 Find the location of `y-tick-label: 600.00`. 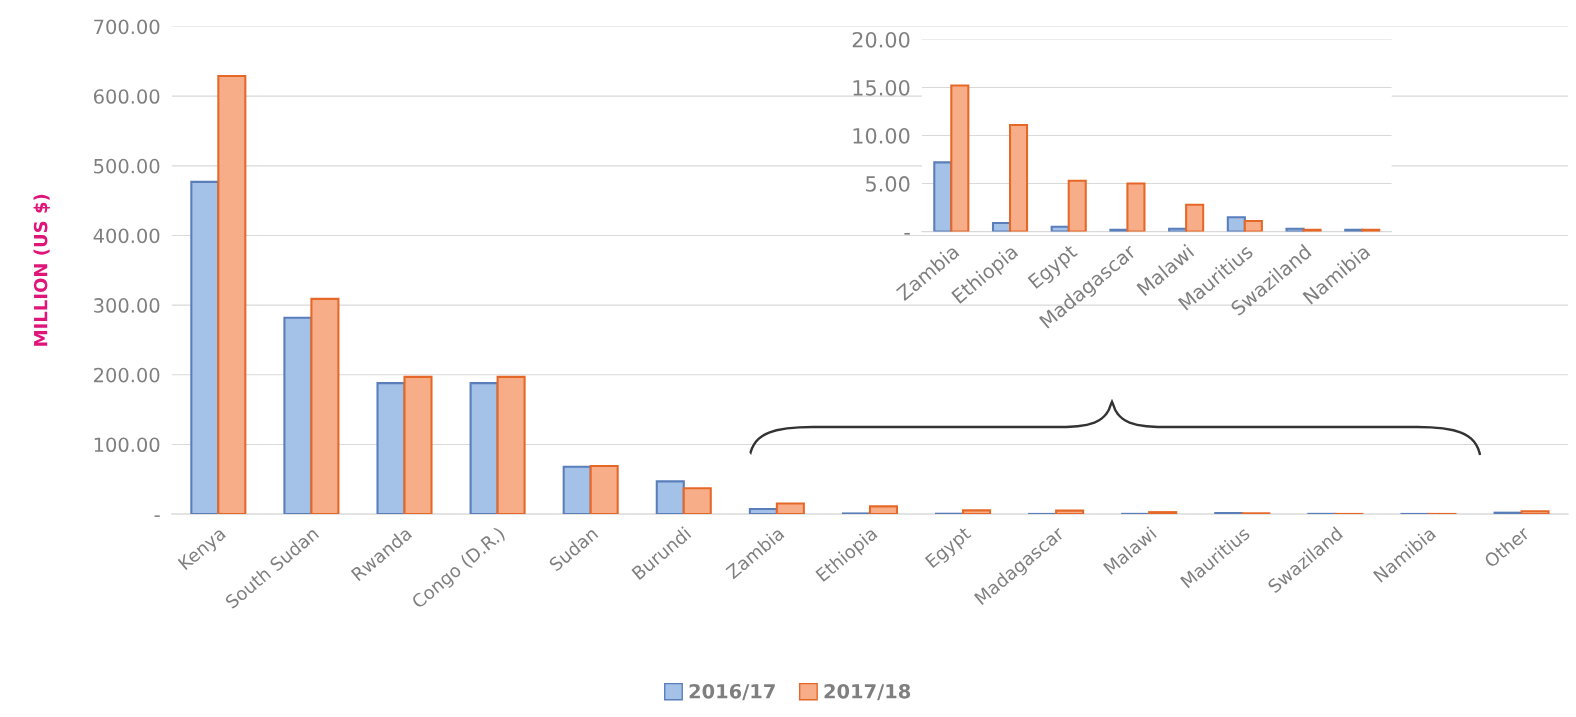

y-tick-label: 600.00 is located at coordinates (126, 96).